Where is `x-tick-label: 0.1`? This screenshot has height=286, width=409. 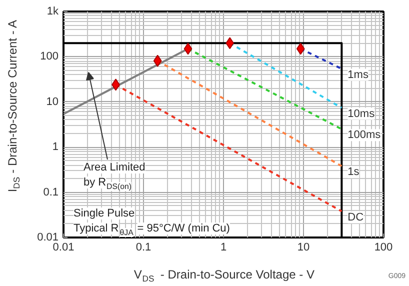
x-tick-label: 0.1 is located at coordinates (144, 248).